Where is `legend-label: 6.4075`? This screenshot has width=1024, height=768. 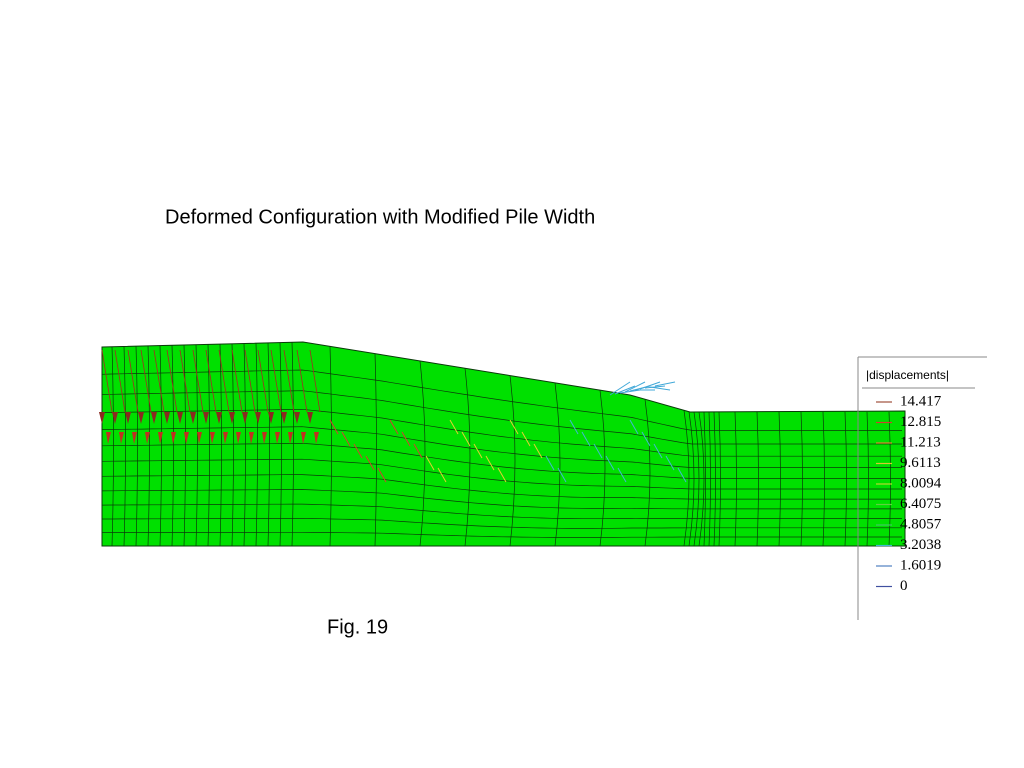
legend-label: 6.4075 is located at coordinates (920, 504).